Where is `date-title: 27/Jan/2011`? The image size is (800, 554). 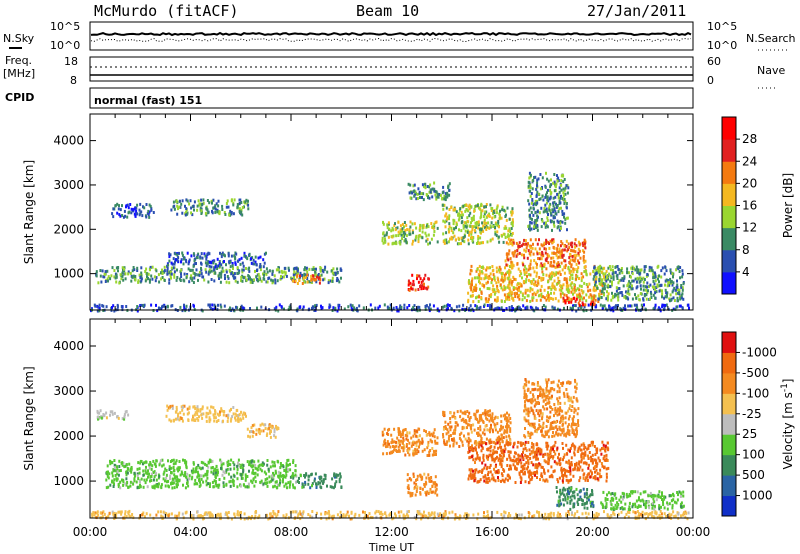 date-title: 27/Jan/2011 is located at coordinates (636, 11).